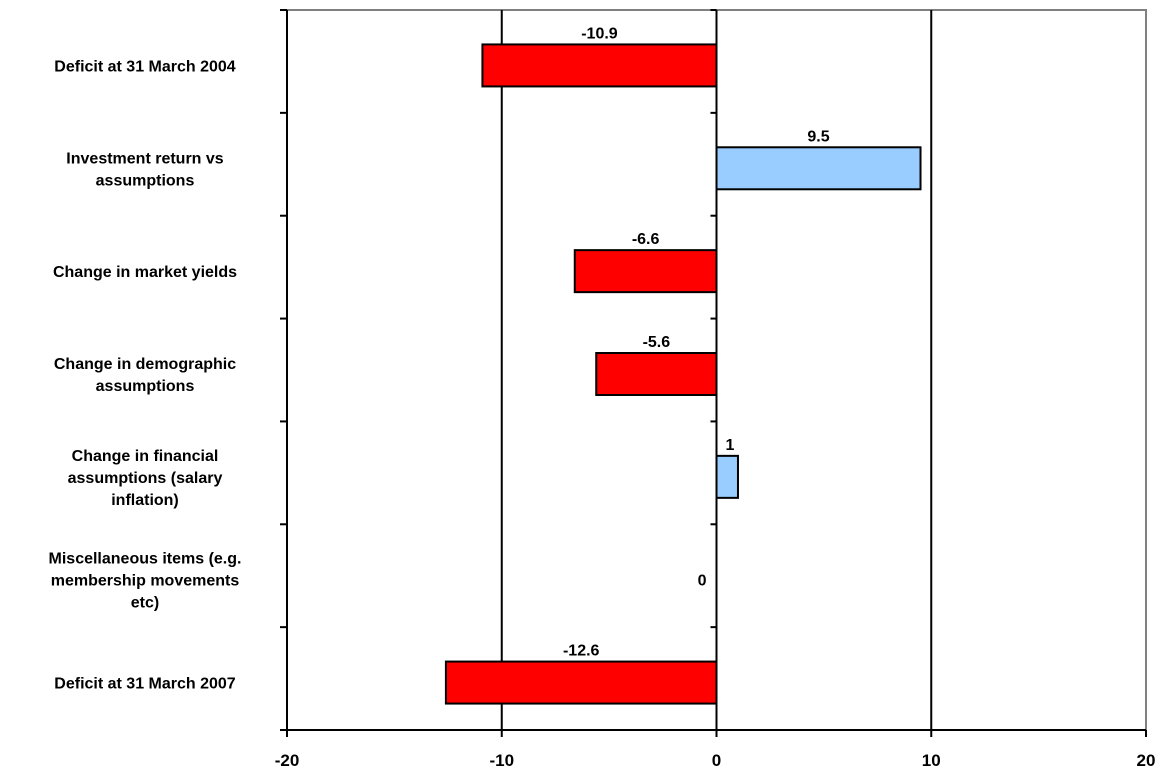 The height and width of the screenshot is (778, 1167). I want to click on category-label: Deficit at 31 March 2007, so click(145, 684).